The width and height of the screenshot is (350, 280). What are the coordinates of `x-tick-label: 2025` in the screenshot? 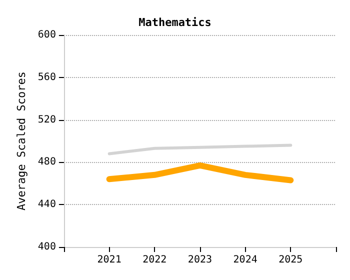 It's located at (290, 260).